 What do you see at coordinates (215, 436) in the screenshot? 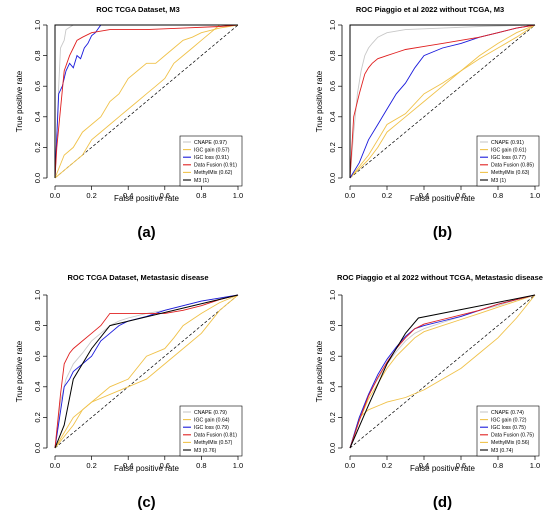
I see `legend-entry: Data Fusion (0.81)` at bounding box center [215, 436].